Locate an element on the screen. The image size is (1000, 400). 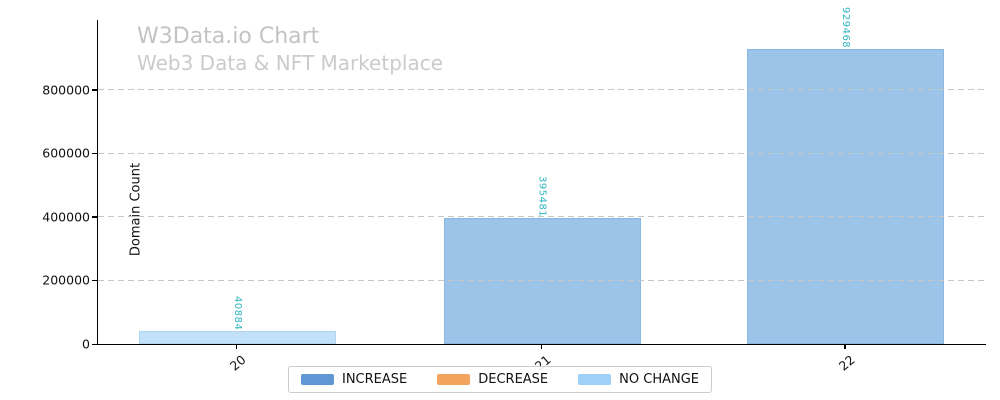
y-tick-label: 400000 is located at coordinates (66, 217).